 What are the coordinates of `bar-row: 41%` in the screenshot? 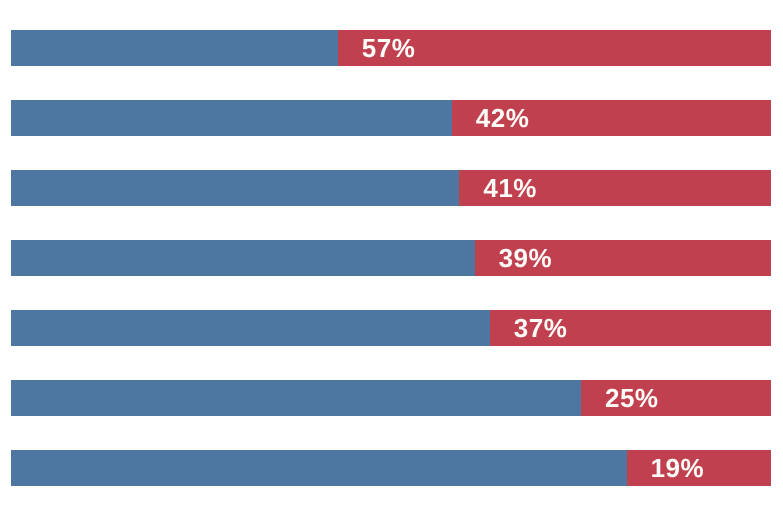 It's located at (391, 188).